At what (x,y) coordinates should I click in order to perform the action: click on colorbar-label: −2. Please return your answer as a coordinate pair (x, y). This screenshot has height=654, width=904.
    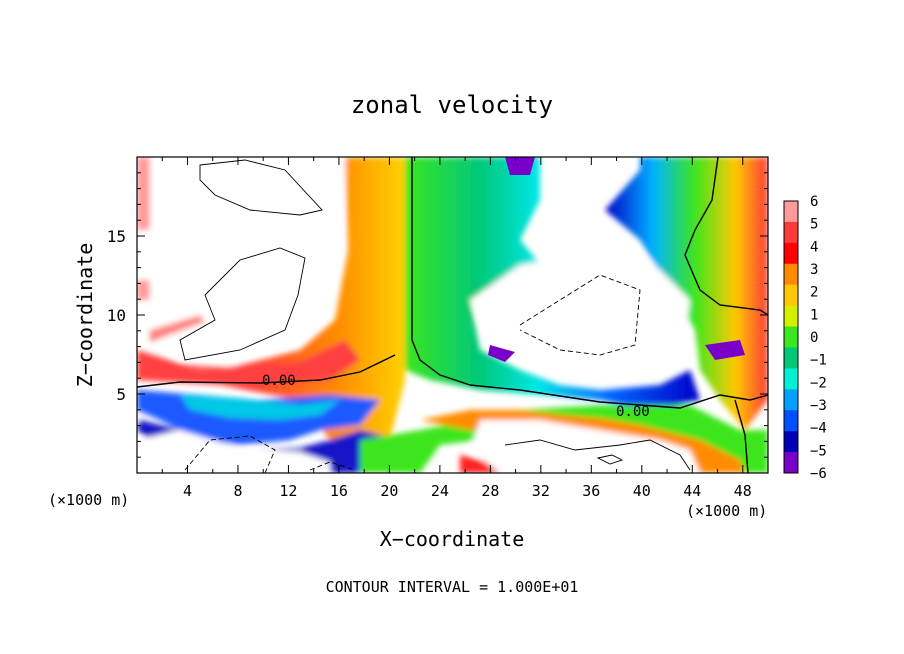
    Looking at the image, I should click on (818, 383).